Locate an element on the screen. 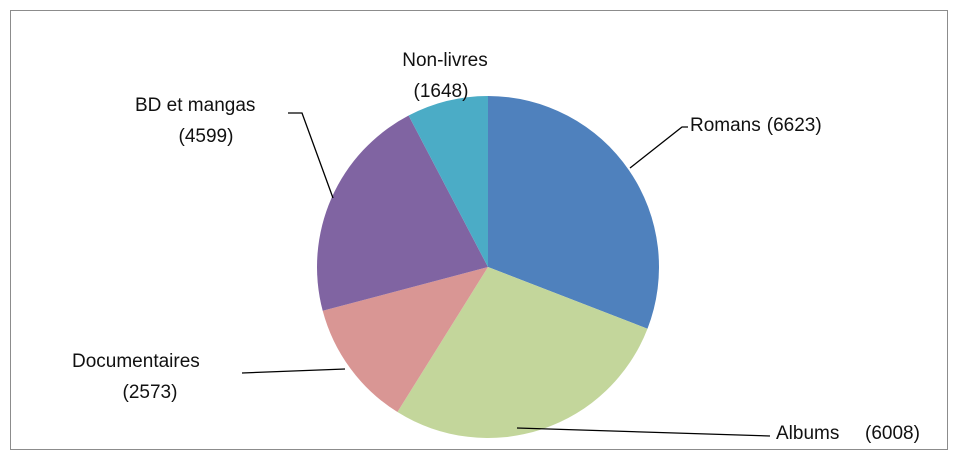  value-label: (1648) is located at coordinates (441, 91).